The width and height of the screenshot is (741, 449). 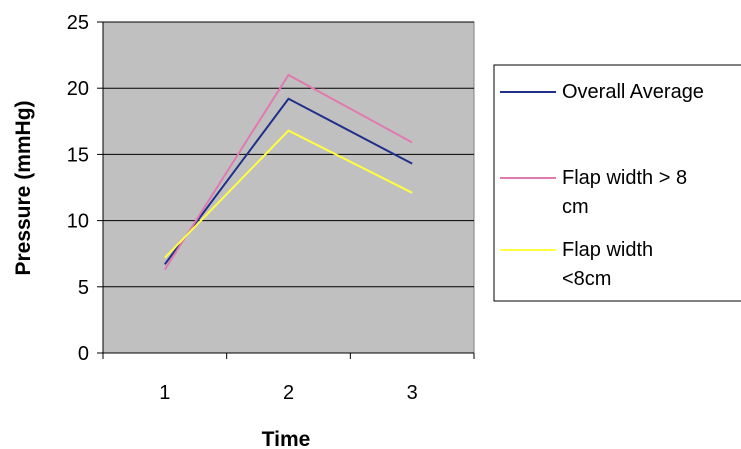 What do you see at coordinates (624, 178) in the screenshot?
I see `legend-label: Flap width > 8` at bounding box center [624, 178].